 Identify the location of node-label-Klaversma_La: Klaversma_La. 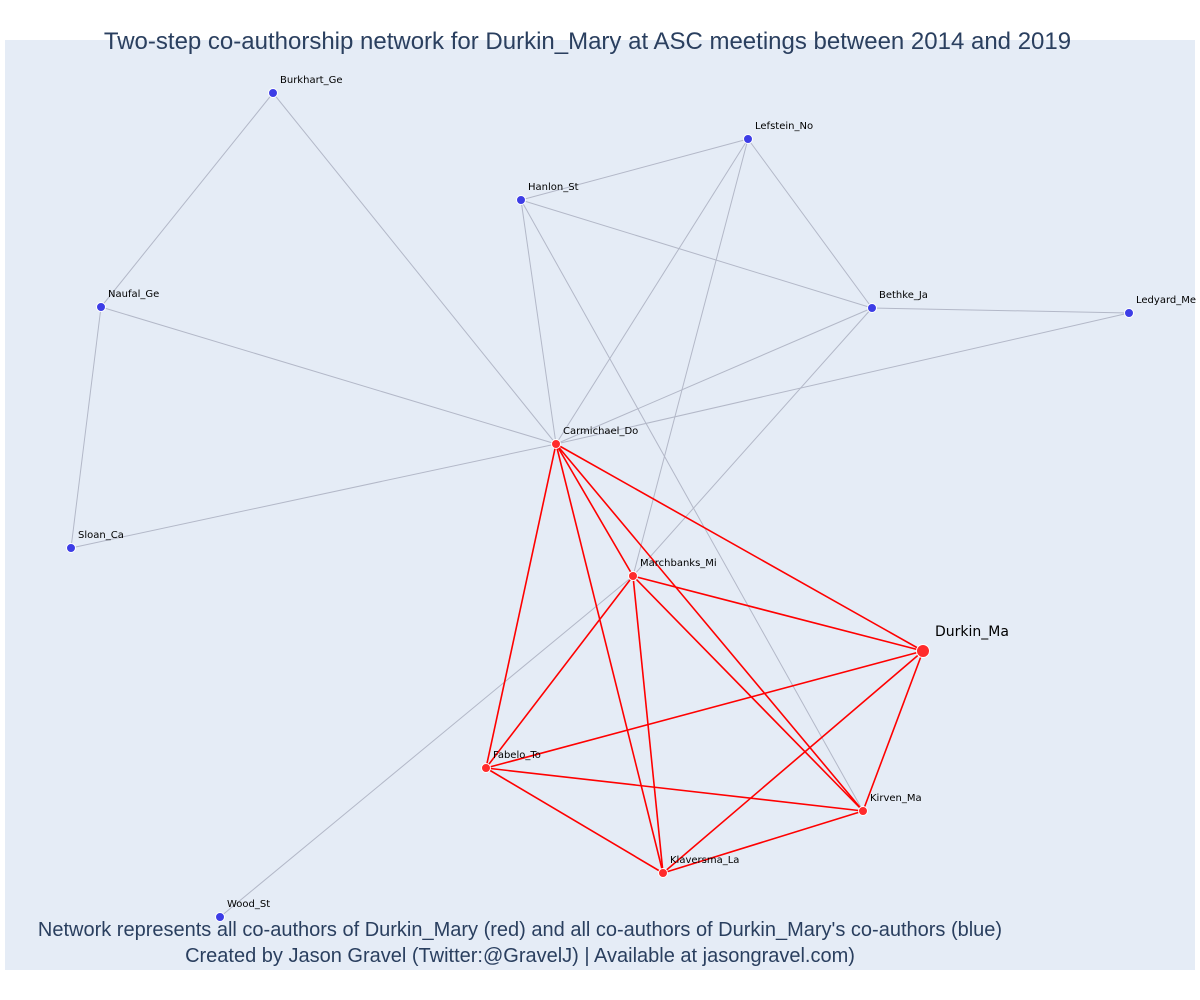
(704, 860).